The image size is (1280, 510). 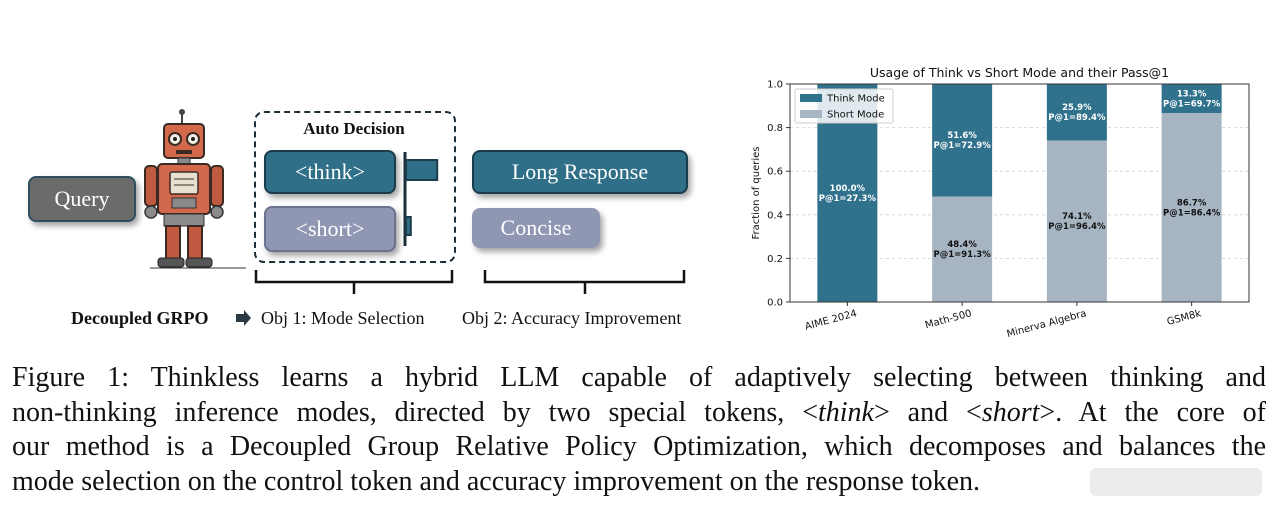 What do you see at coordinates (572, 318) in the screenshot?
I see `objective-2-label: Obj 2: Accuracy Improvement` at bounding box center [572, 318].